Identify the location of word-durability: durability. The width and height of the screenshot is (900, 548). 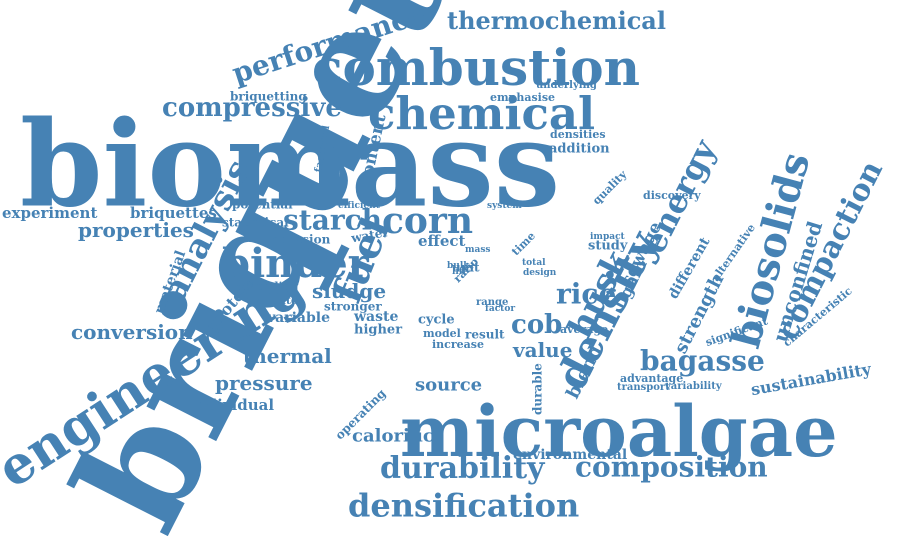
(462, 468).